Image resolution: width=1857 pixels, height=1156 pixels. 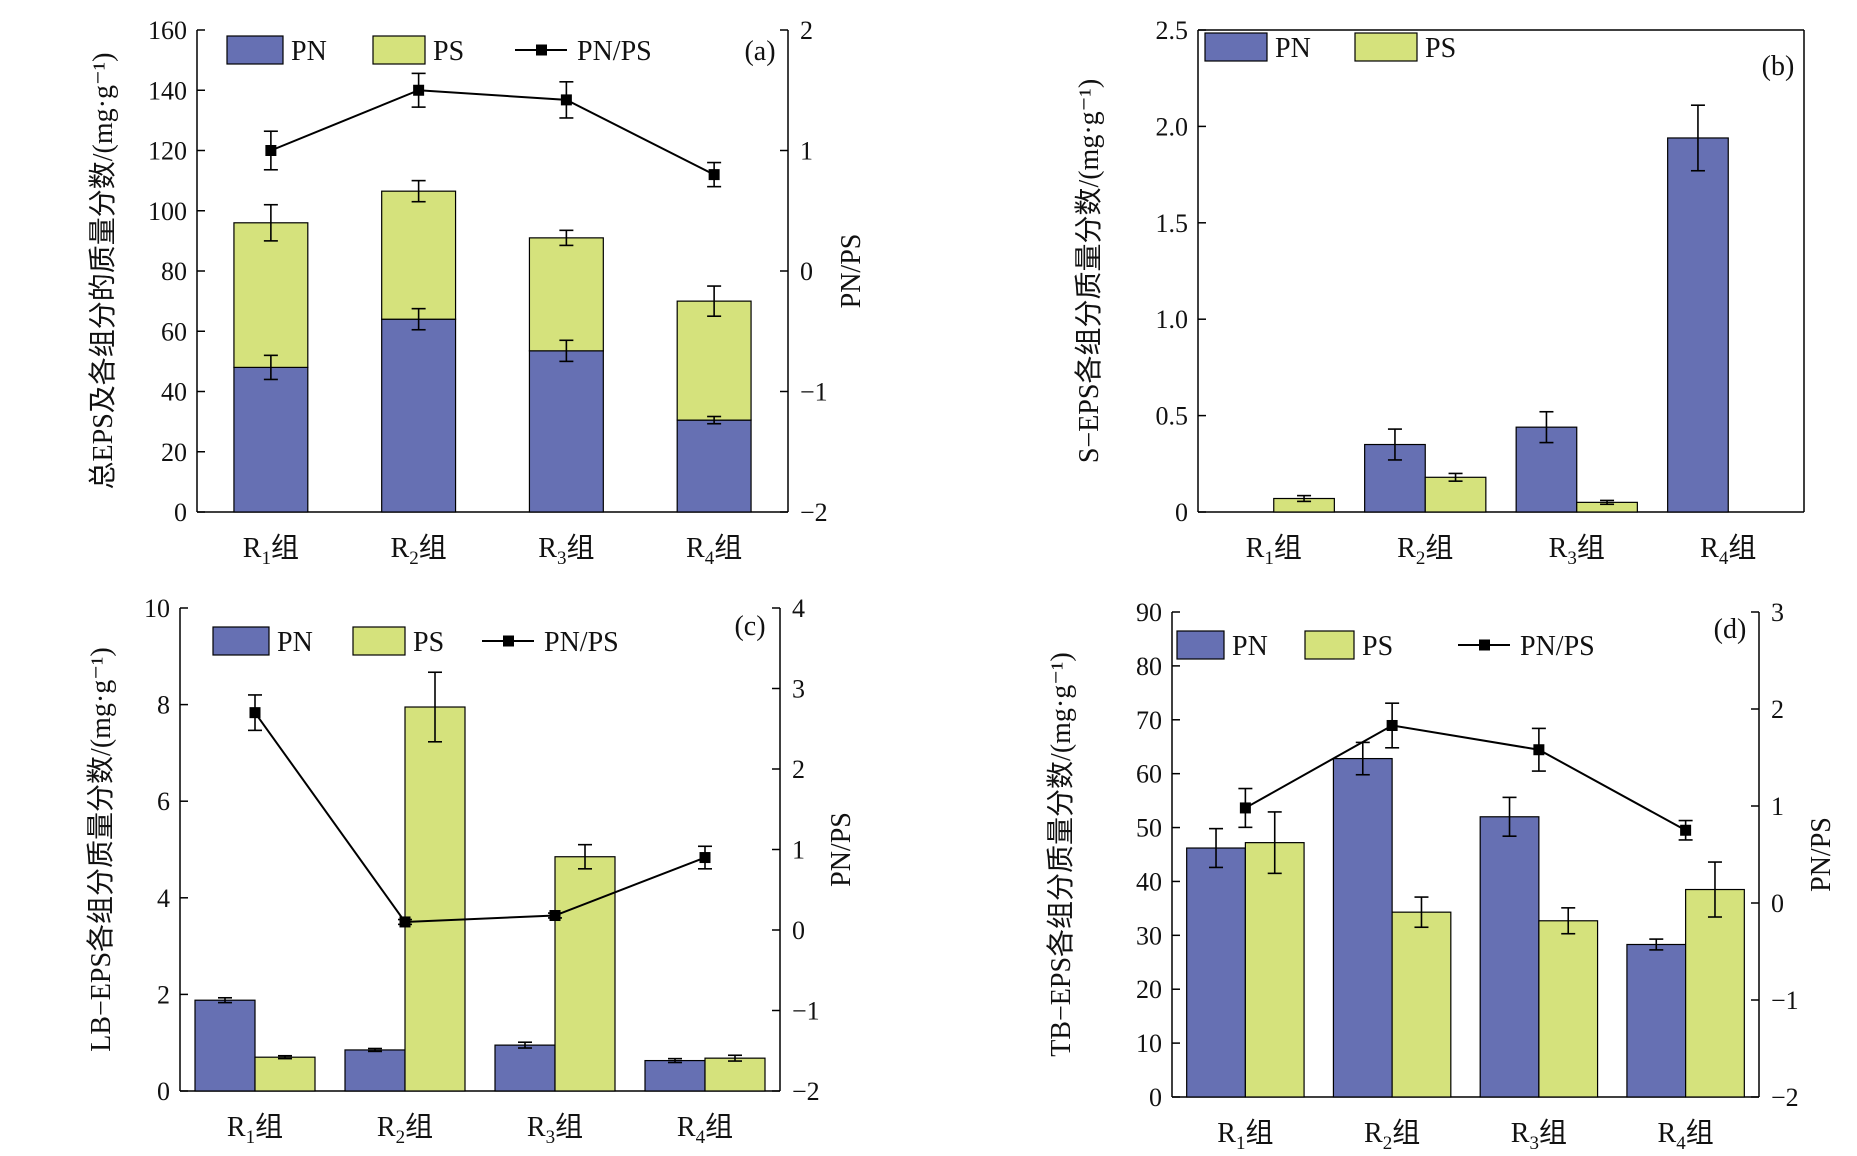 What do you see at coordinates (163, 898) in the screenshot?
I see `y-tick-label: 4` at bounding box center [163, 898].